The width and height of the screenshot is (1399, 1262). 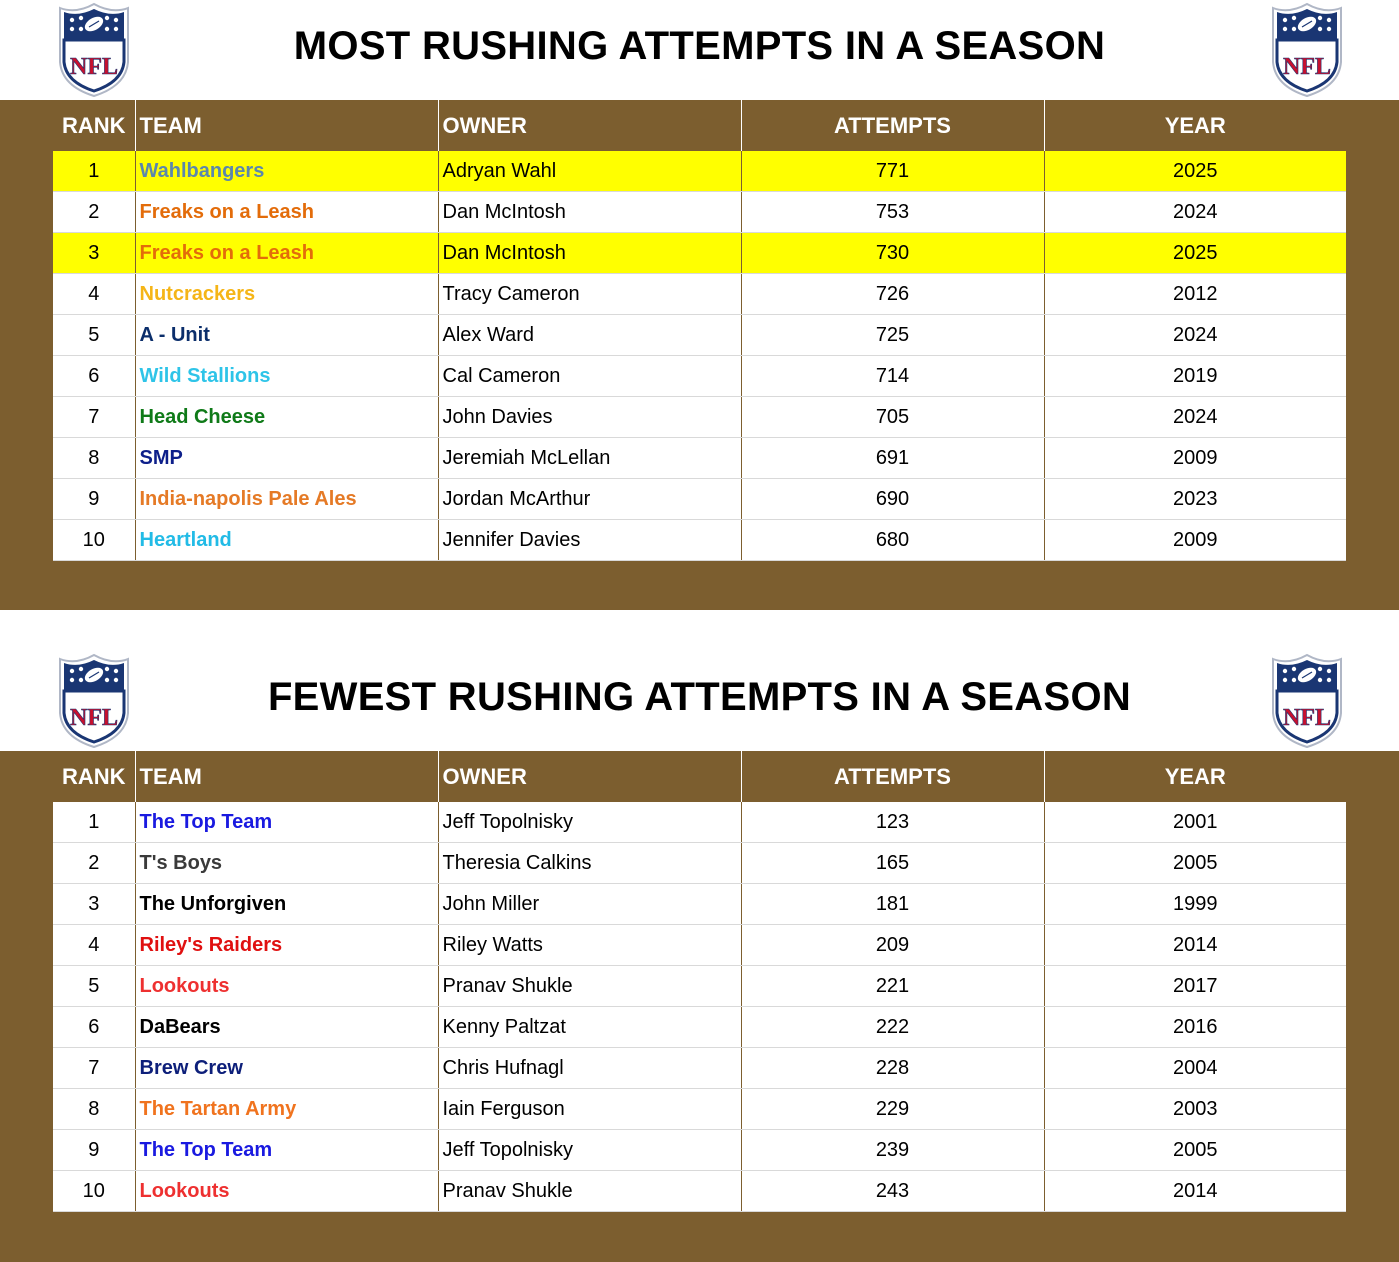 What do you see at coordinates (893, 540) in the screenshot?
I see `attempts-cell: 680` at bounding box center [893, 540].